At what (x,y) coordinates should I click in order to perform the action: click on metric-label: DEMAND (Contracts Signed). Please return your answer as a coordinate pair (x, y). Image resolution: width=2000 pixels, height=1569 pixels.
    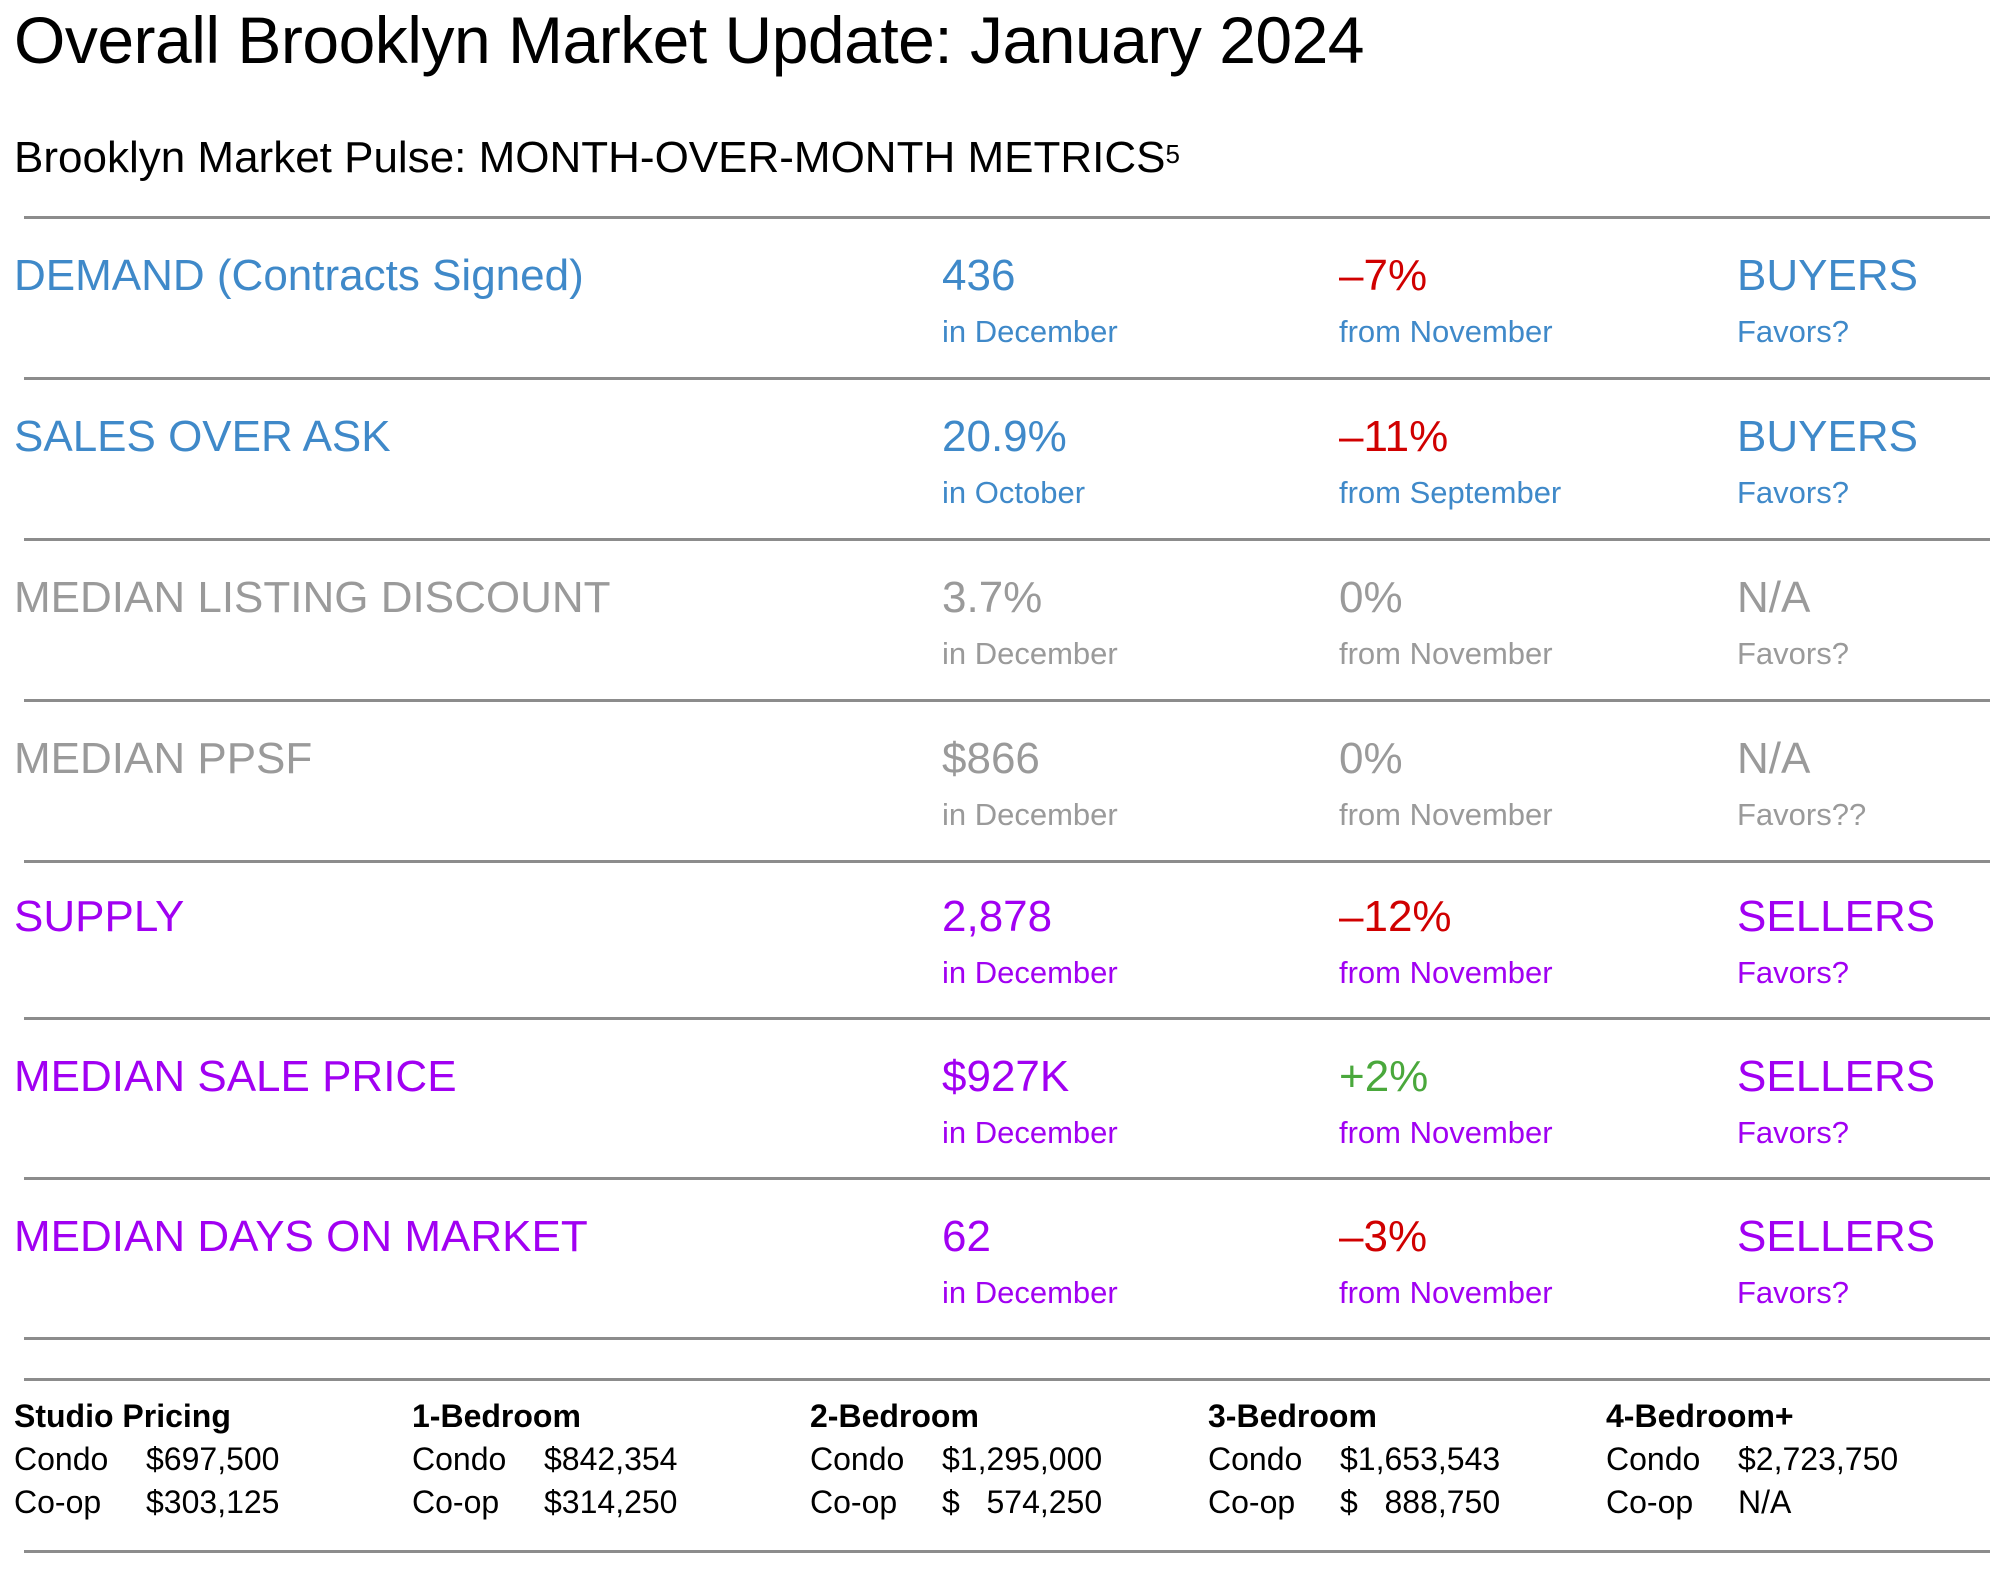
    Looking at the image, I should click on (299, 275).